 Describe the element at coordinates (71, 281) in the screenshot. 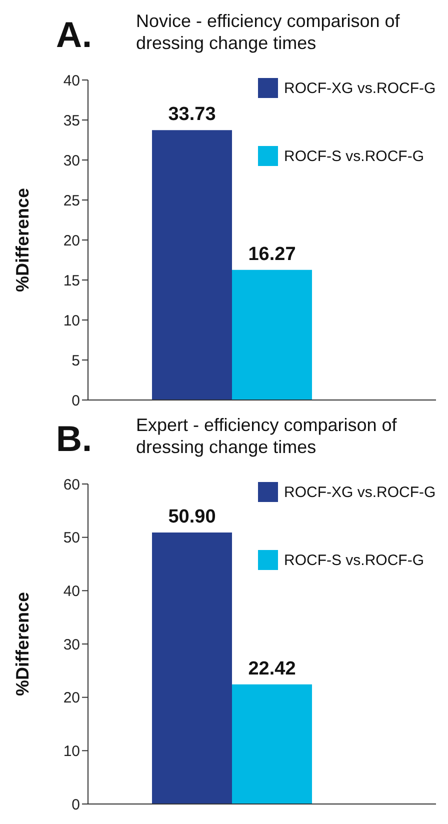

I see `y-tick-label: 15` at that location.